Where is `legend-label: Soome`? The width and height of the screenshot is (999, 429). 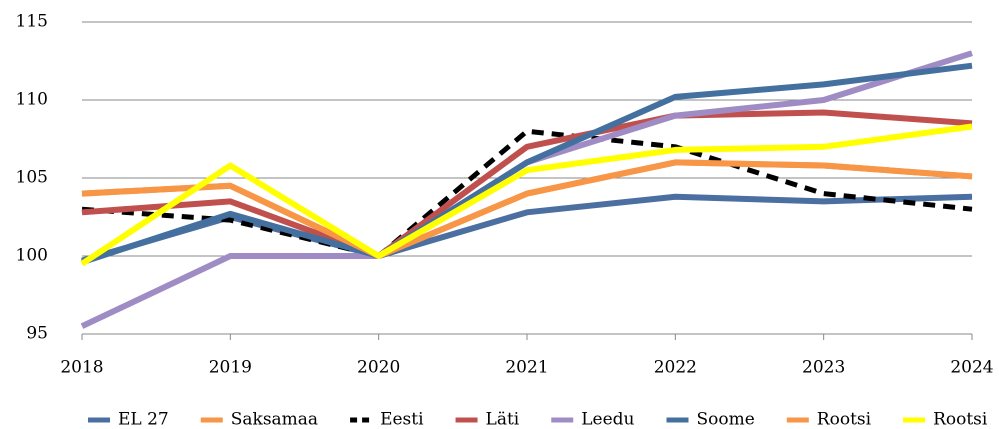 legend-label: Soome is located at coordinates (726, 419).